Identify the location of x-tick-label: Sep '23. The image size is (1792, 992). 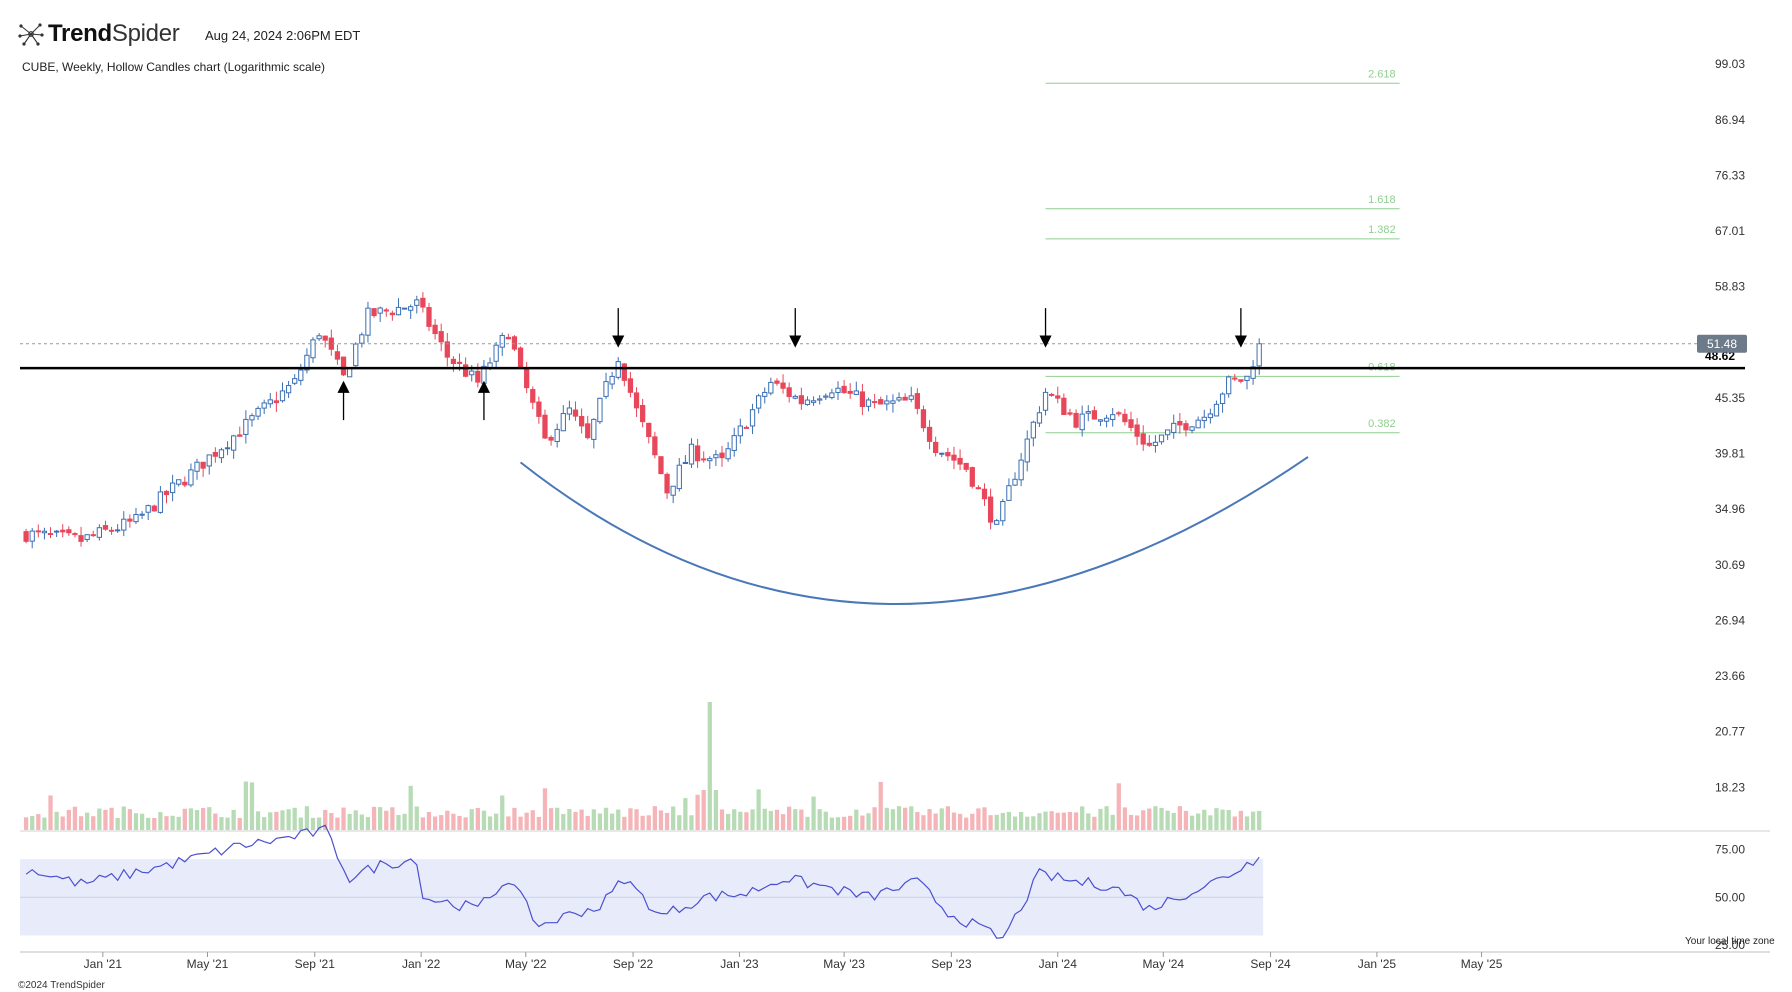
(951, 964).